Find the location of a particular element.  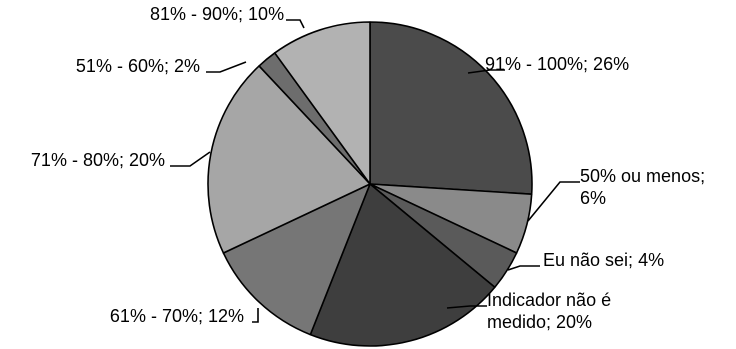

slice-label-line: 71% - 80%; 20% is located at coordinates (98, 160).